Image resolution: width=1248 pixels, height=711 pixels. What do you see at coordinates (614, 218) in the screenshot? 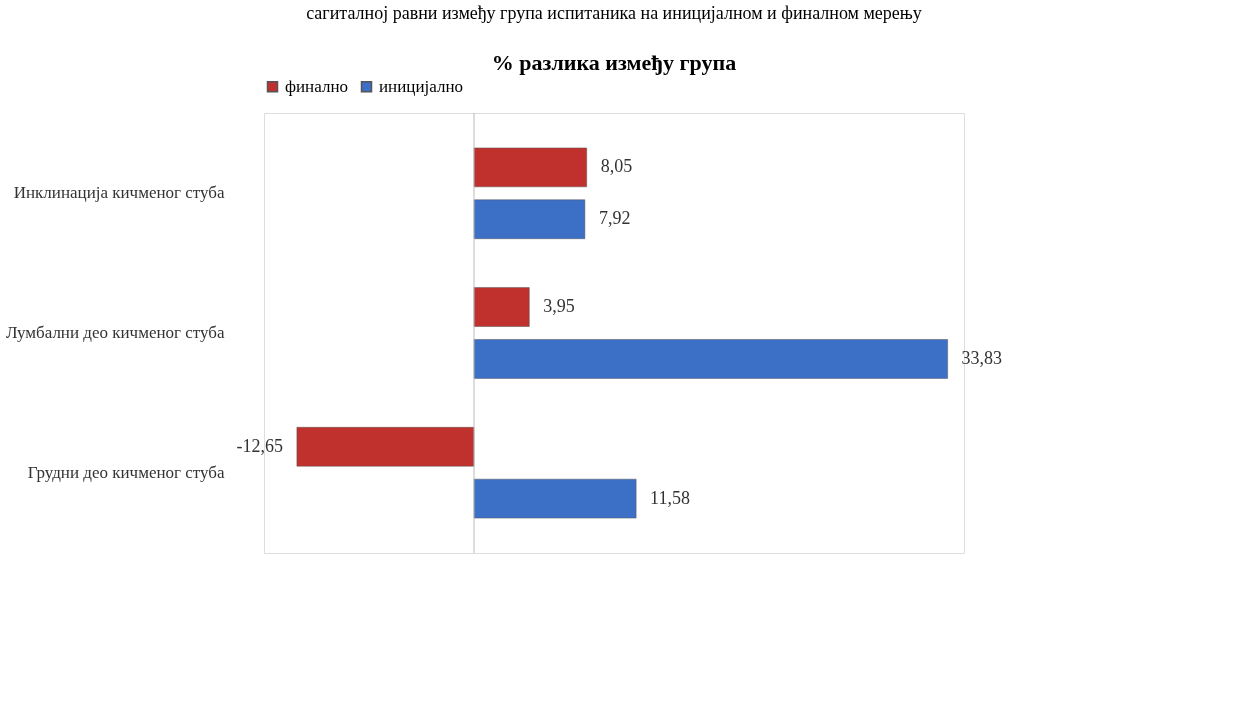
I see `data-label: 7,92` at bounding box center [614, 218].